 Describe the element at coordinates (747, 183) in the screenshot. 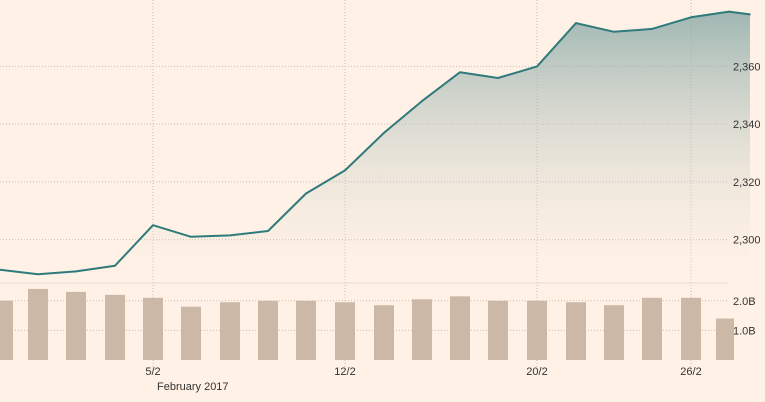

I see `price-tick-label: 2,320` at that location.